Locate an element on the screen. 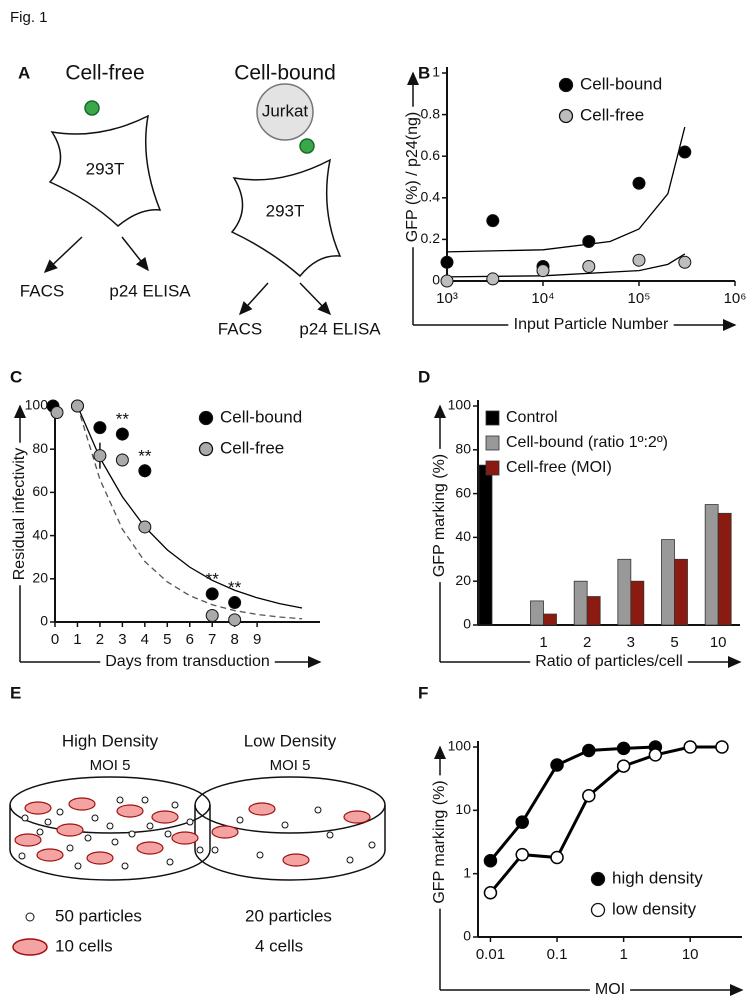 This screenshot has height=1001, width=755. x-tick-label: 10⁵ is located at coordinates (639, 298).